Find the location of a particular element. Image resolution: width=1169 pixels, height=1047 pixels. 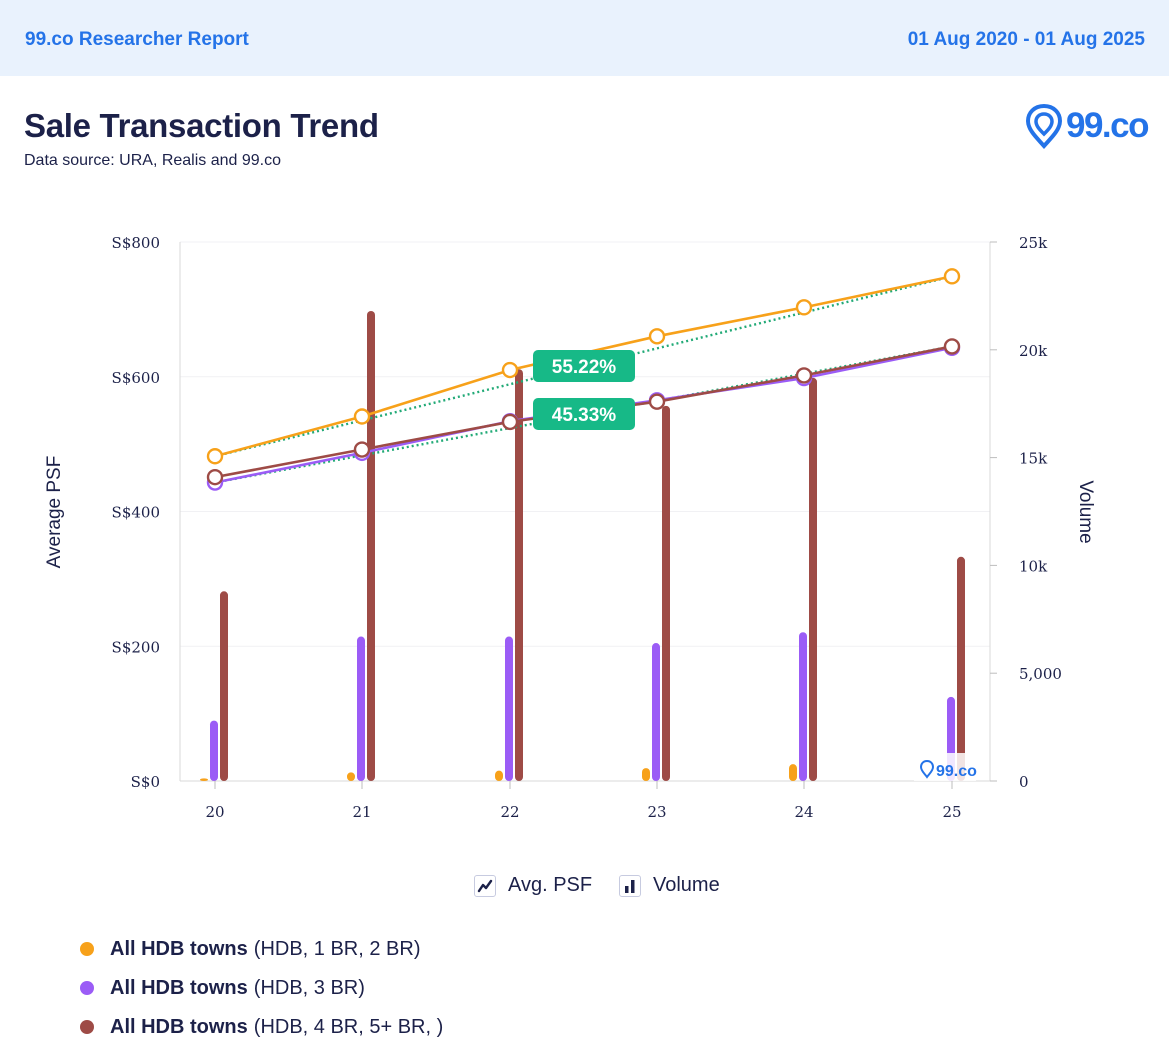

series-legend-item: All HDB towns (HDB, 4 BR, 5+ BR, ) is located at coordinates (261, 1027).